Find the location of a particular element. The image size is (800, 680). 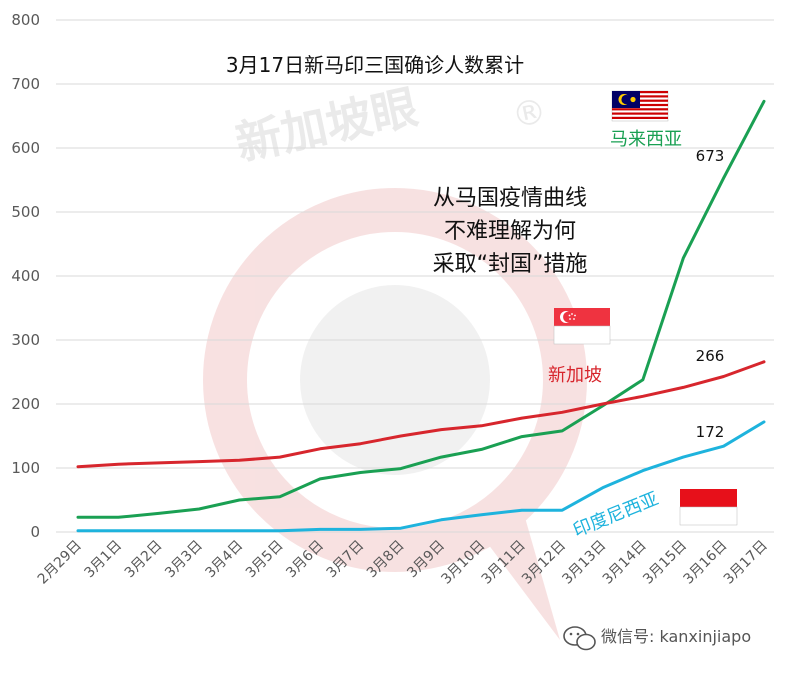

malaysia-flag is located at coordinates (640, 106).